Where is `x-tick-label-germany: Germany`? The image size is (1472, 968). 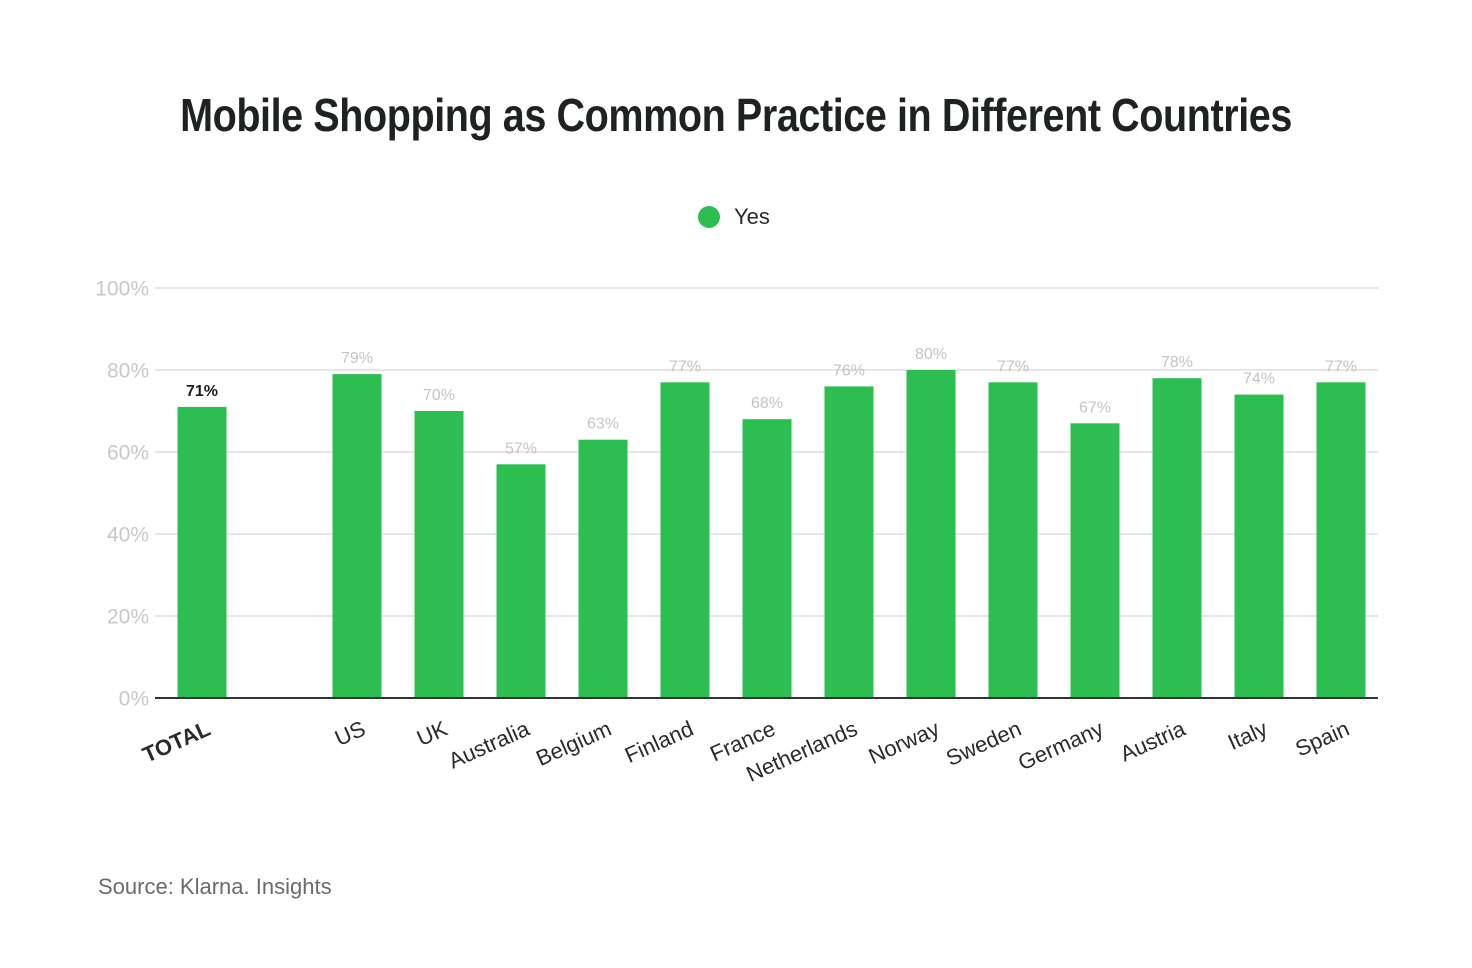
x-tick-label-germany: Germany is located at coordinates (1060, 746).